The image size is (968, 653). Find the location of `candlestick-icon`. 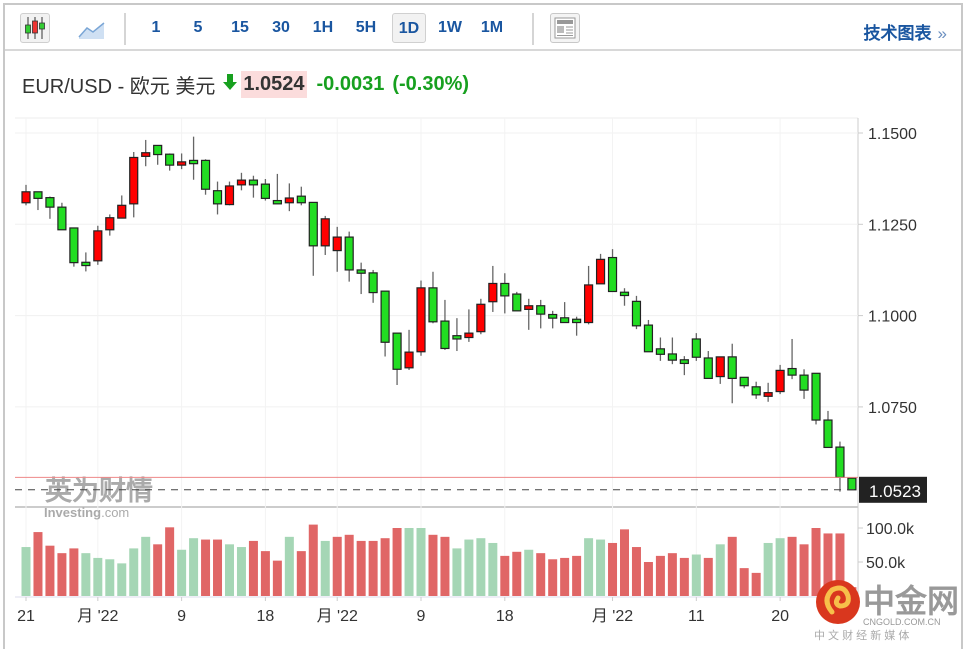

candlestick-icon is located at coordinates (35, 28).